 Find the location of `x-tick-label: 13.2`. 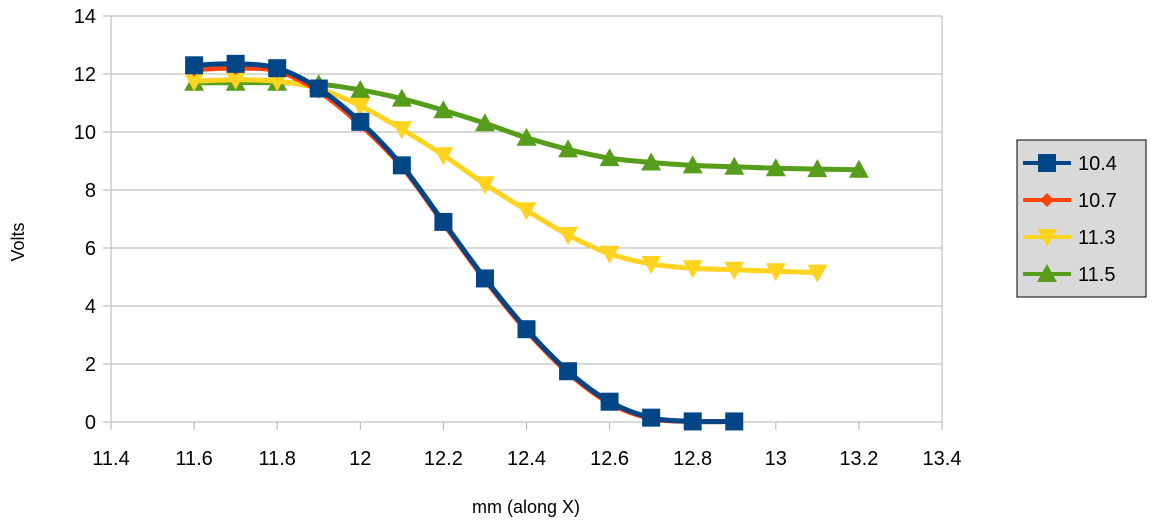

x-tick-label: 13.2 is located at coordinates (858, 459).